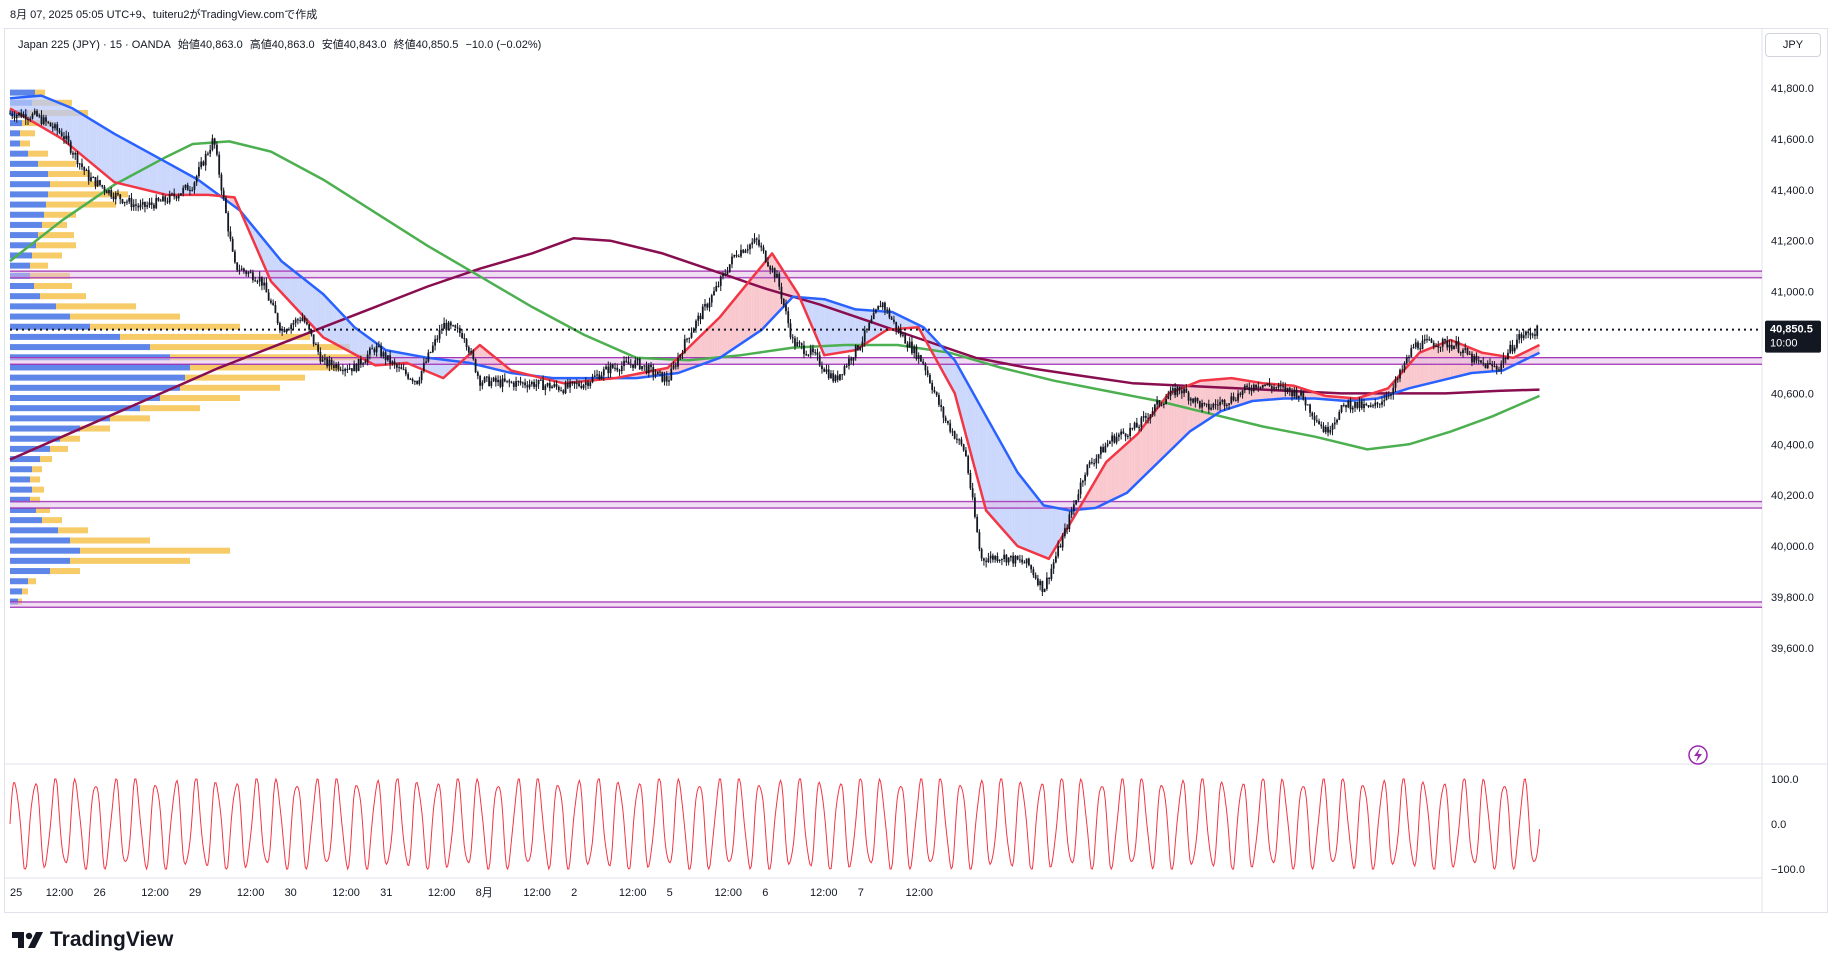 The height and width of the screenshot is (966, 1835). What do you see at coordinates (195, 347) in the screenshot?
I see `volume-profile` at bounding box center [195, 347].